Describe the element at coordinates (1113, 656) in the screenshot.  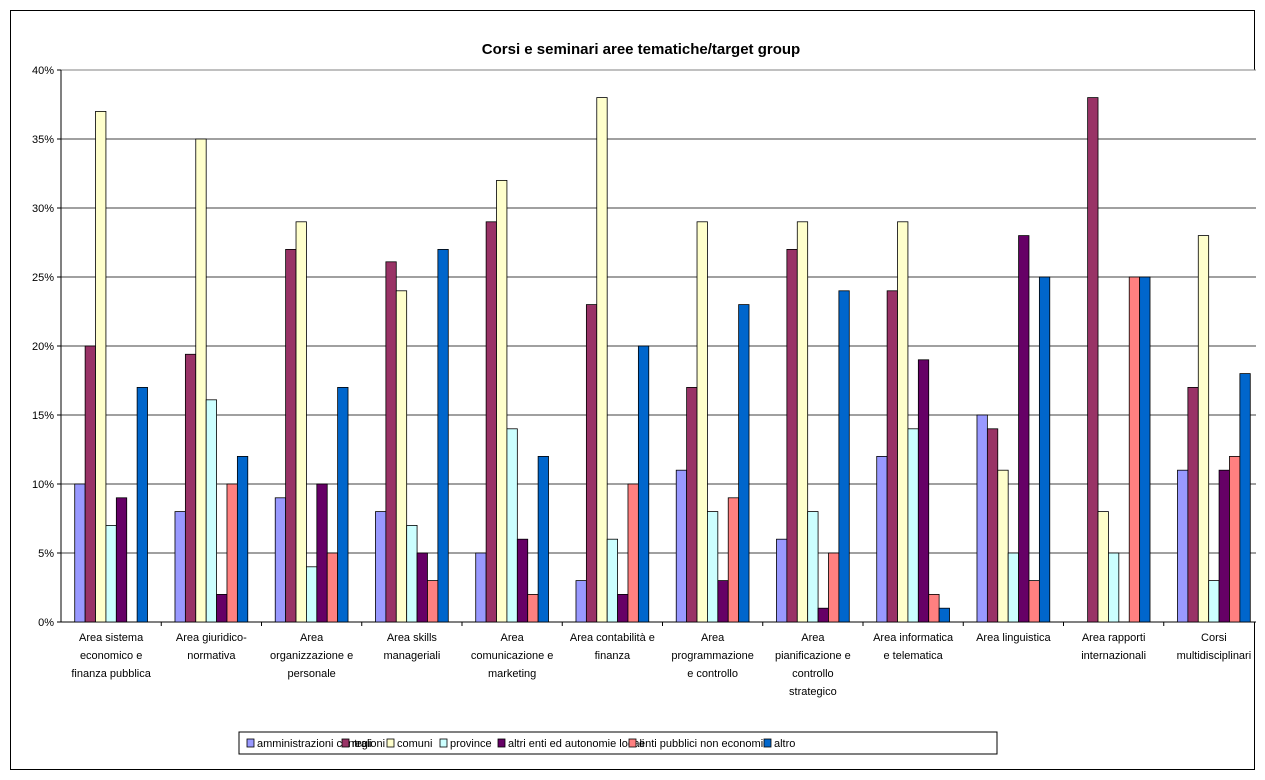
I see `x-category-label: internazionali` at that location.